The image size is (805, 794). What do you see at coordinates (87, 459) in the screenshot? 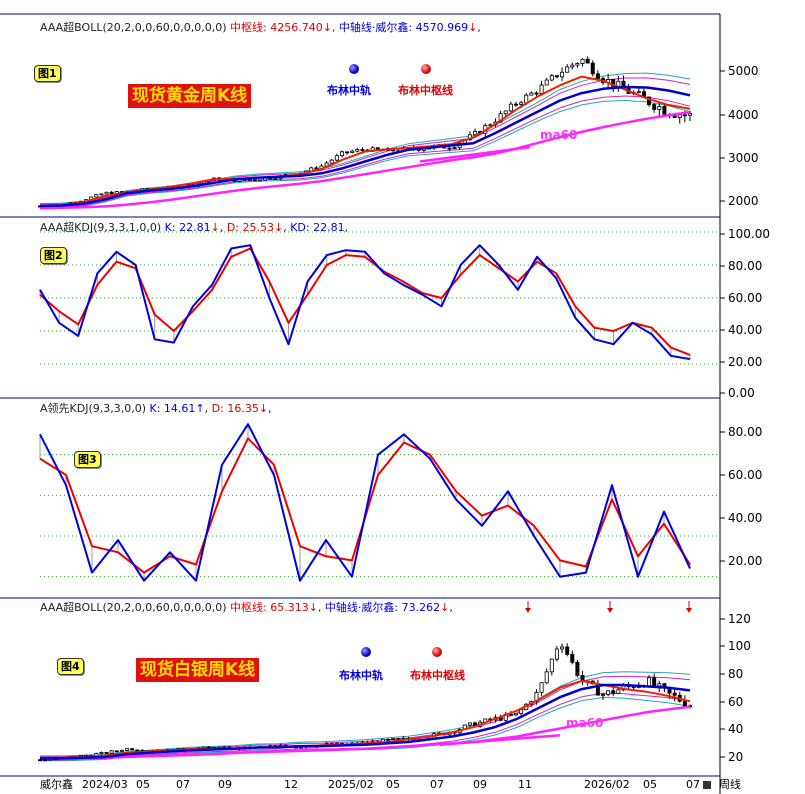
I see `panel3-badge: 图3` at bounding box center [87, 459].